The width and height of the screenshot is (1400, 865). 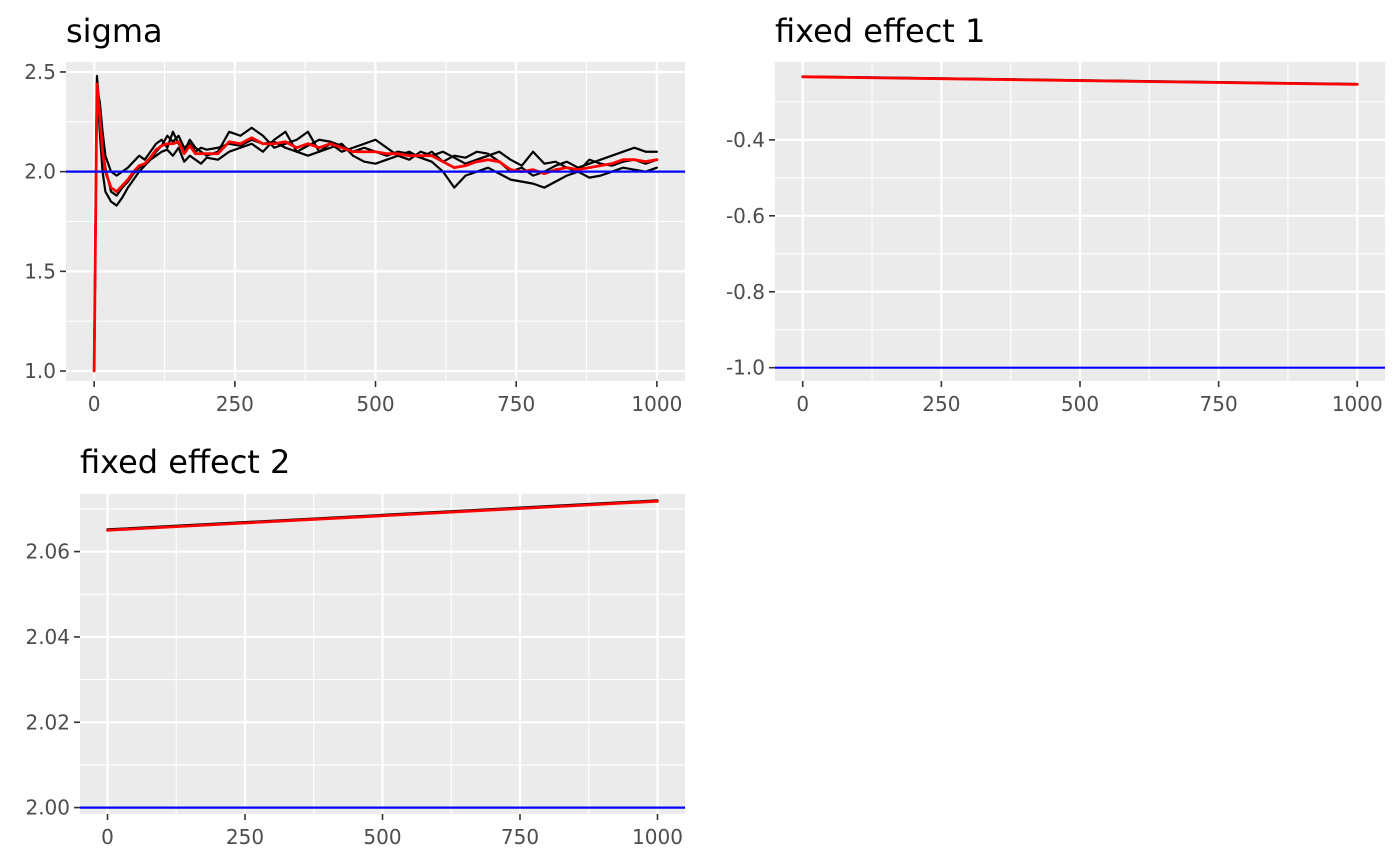 I want to click on panel-title: fixed effect 1, so click(x=880, y=31).